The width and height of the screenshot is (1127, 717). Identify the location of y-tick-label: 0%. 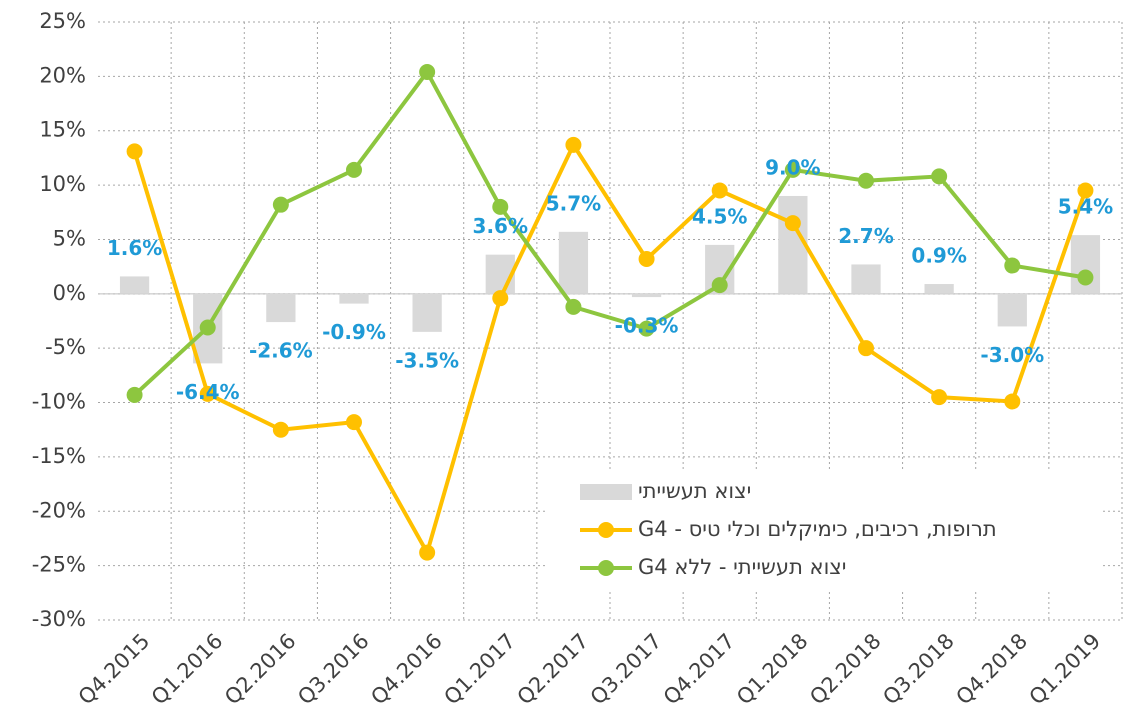
(69, 293).